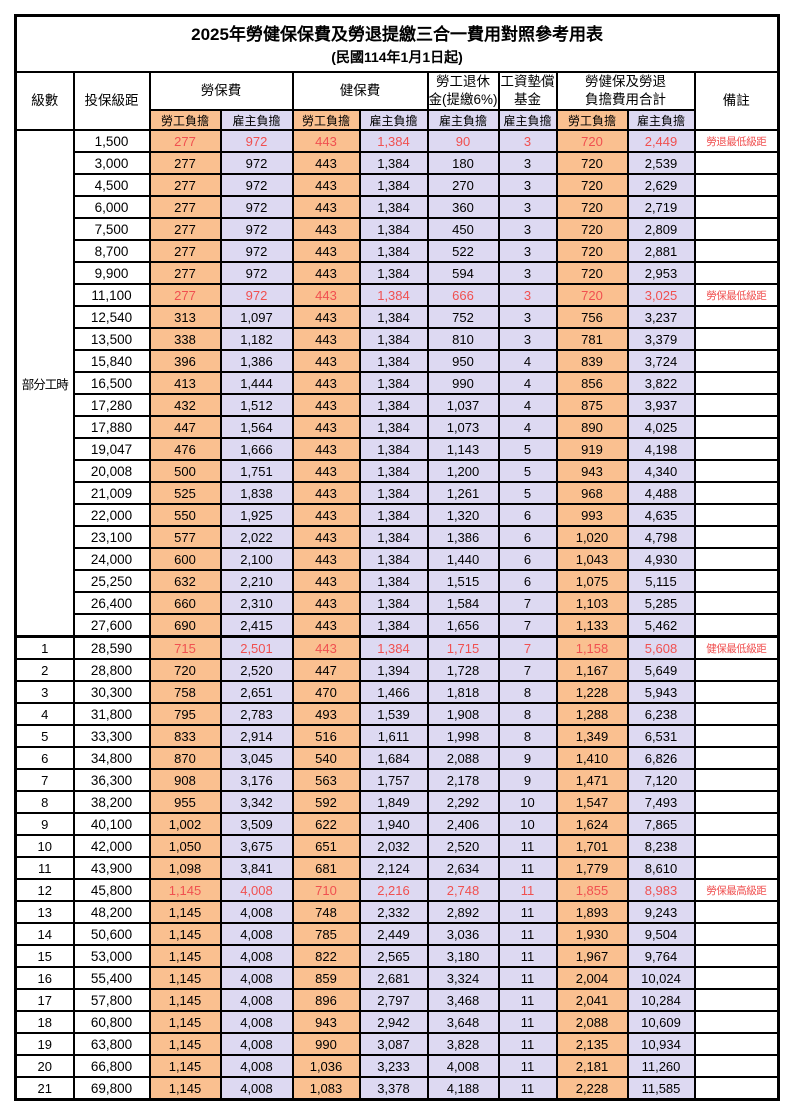 The image size is (791, 1120). Describe the element at coordinates (256, 802) in the screenshot. I see `fee-value-cell: 3,342` at that location.